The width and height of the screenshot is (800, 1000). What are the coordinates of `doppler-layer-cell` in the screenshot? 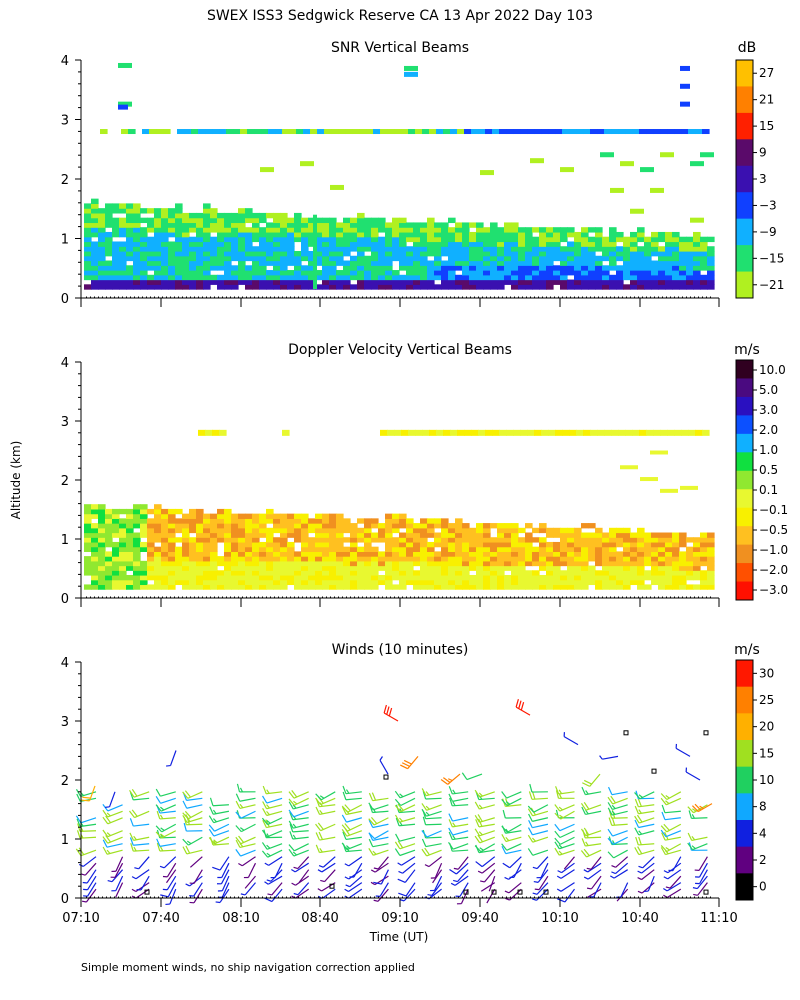 It's located at (440, 432).